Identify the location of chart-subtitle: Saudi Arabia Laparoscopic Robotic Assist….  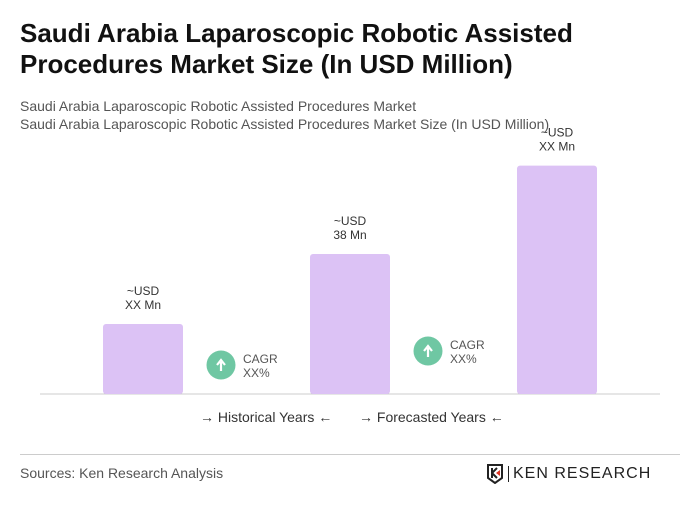
(285, 124).